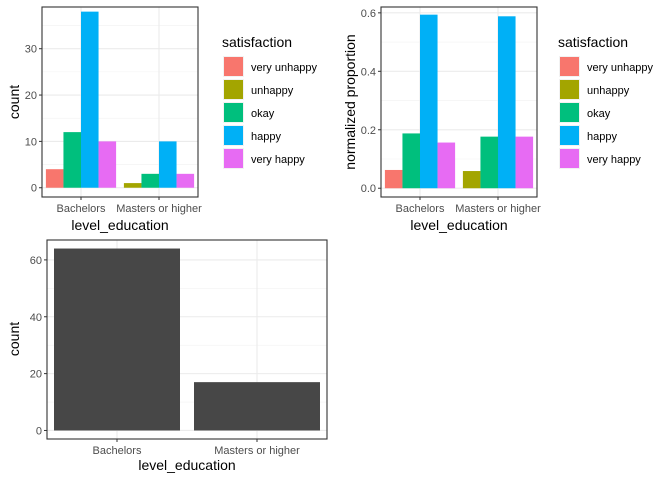 This screenshot has width=672, height=480. I want to click on y-tick-label: 30, so click(31, 50).